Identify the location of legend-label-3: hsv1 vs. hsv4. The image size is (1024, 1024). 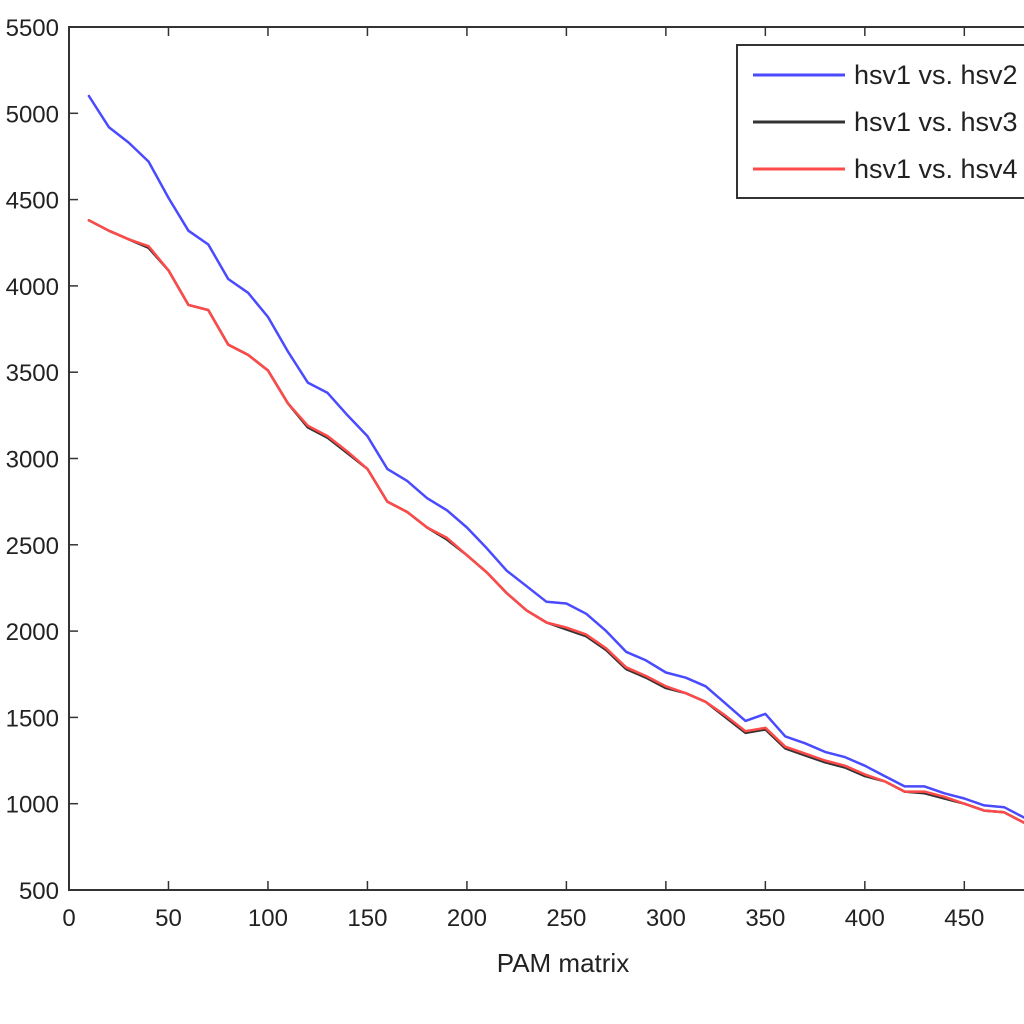
(936, 169).